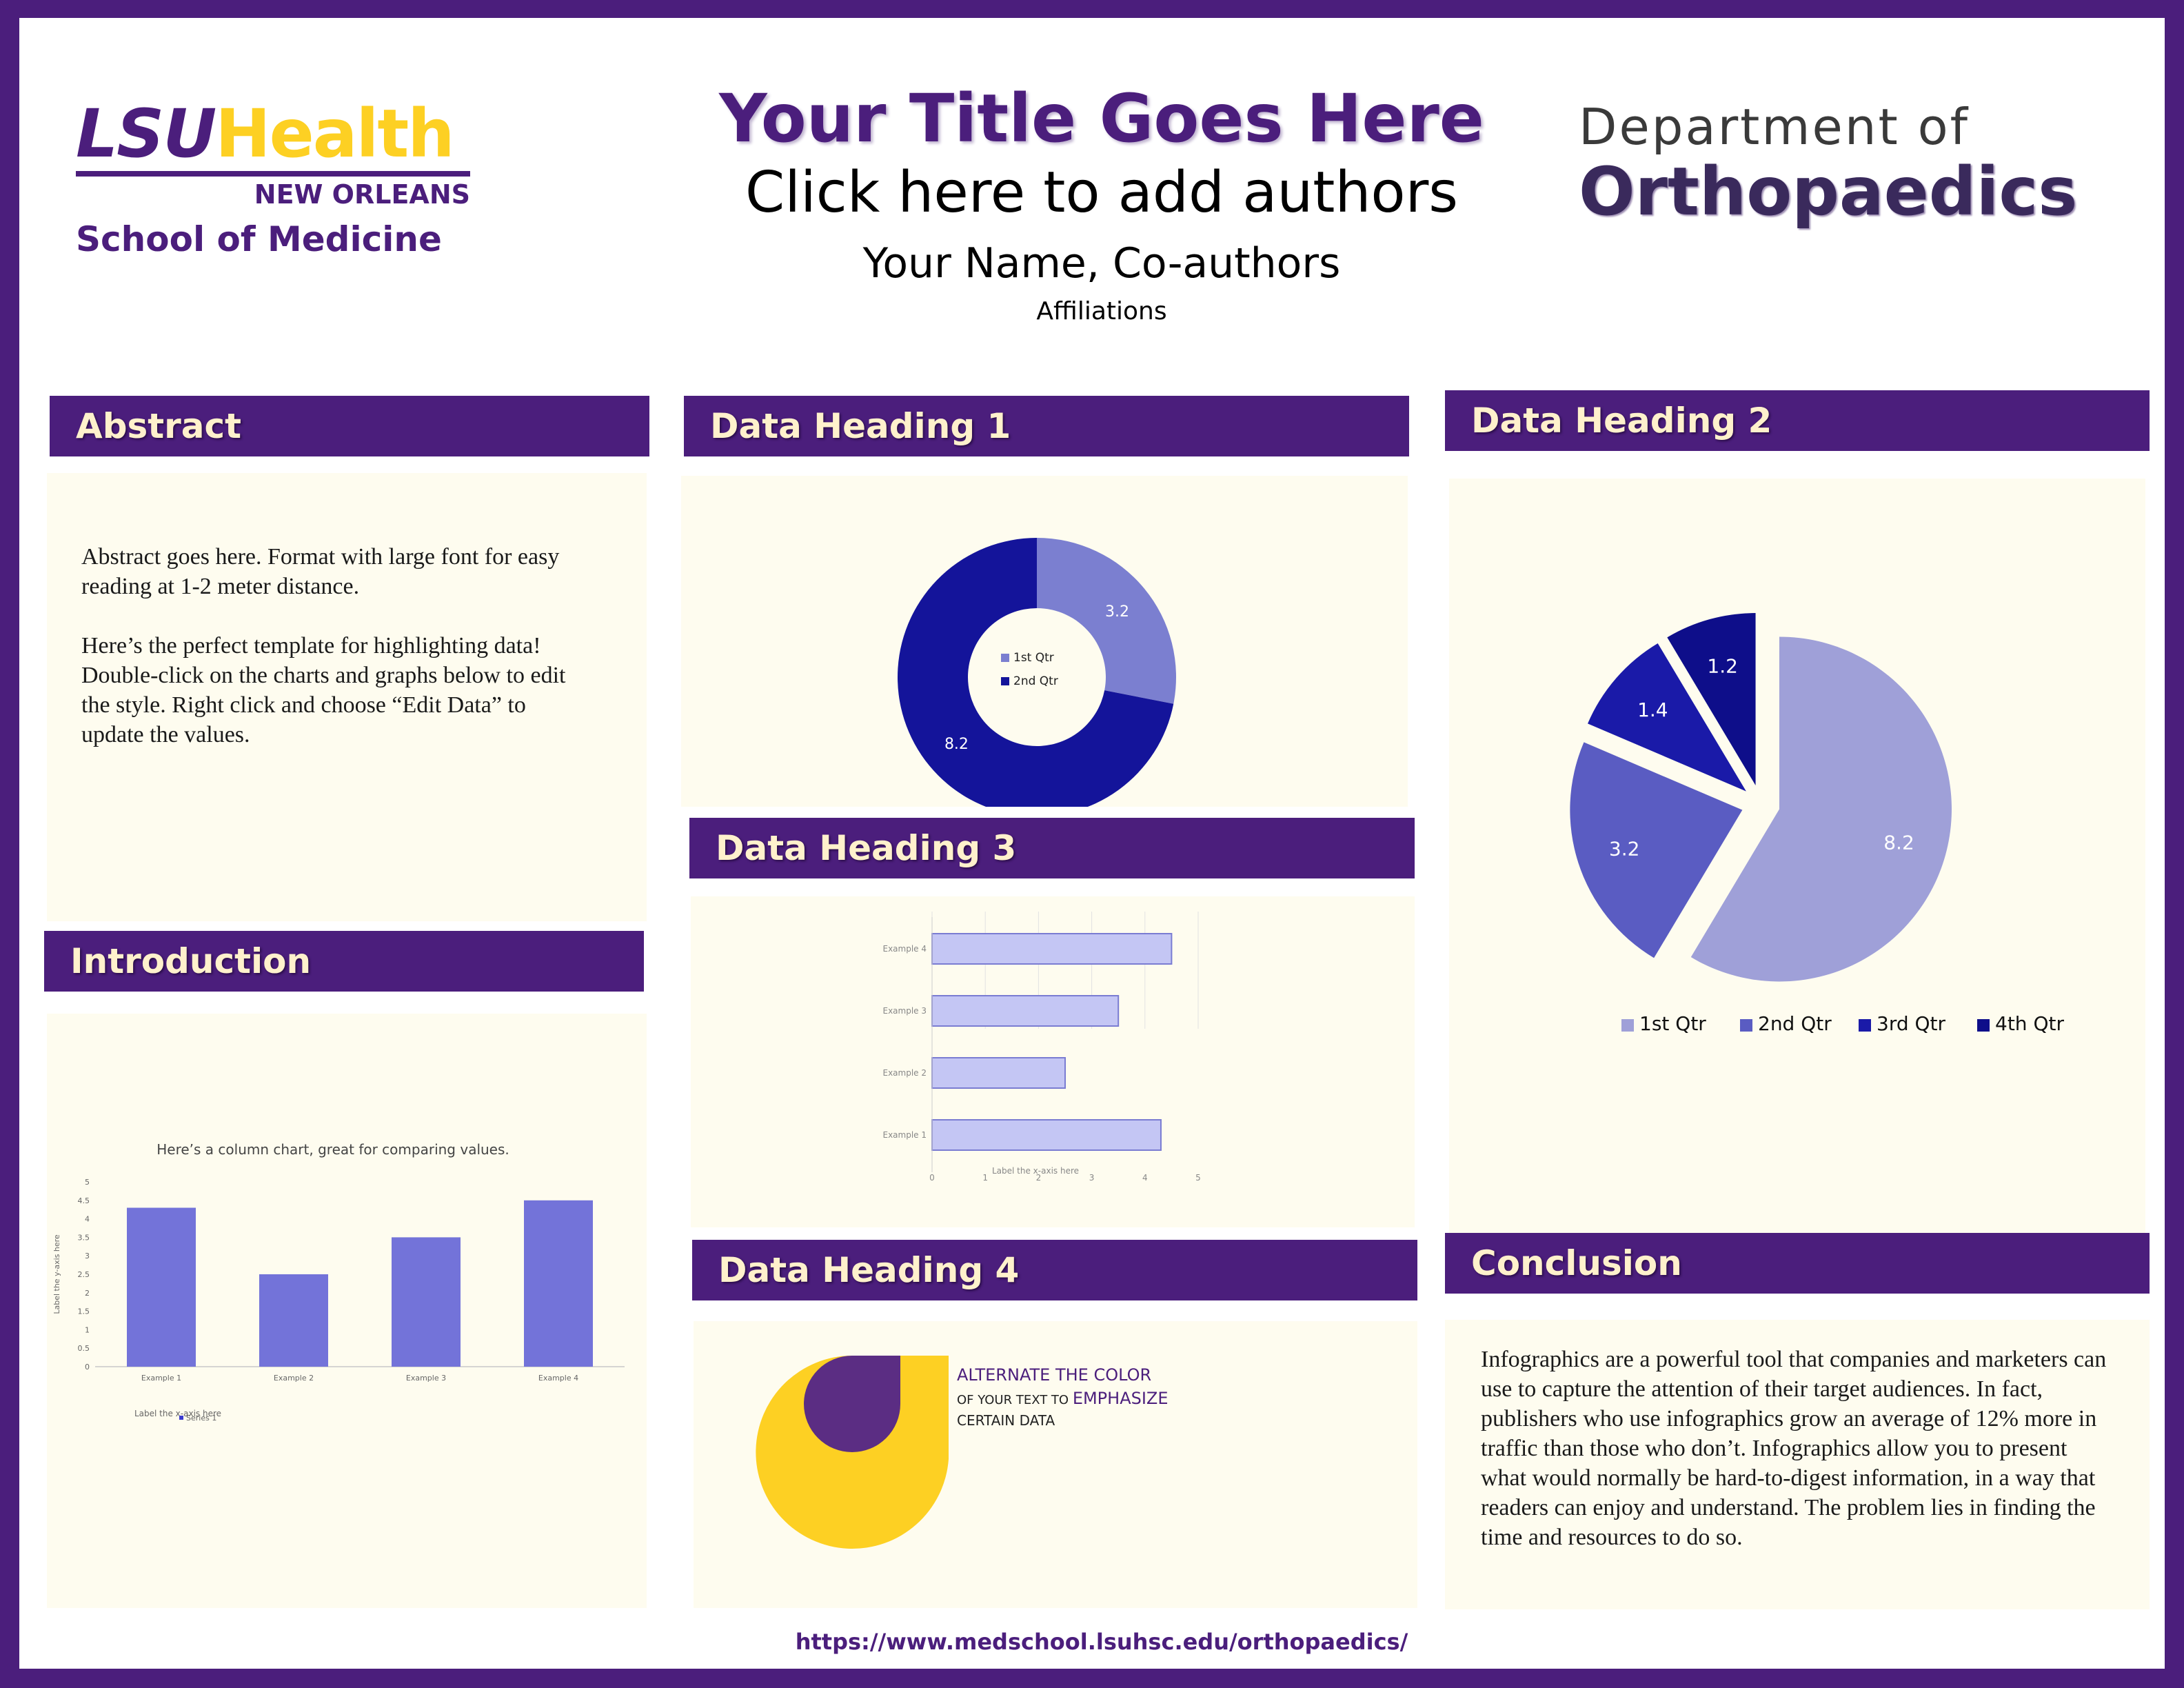 The width and height of the screenshot is (2184, 1688). What do you see at coordinates (294, 1378) in the screenshot?
I see `column-category-label-2: Example 2` at bounding box center [294, 1378].